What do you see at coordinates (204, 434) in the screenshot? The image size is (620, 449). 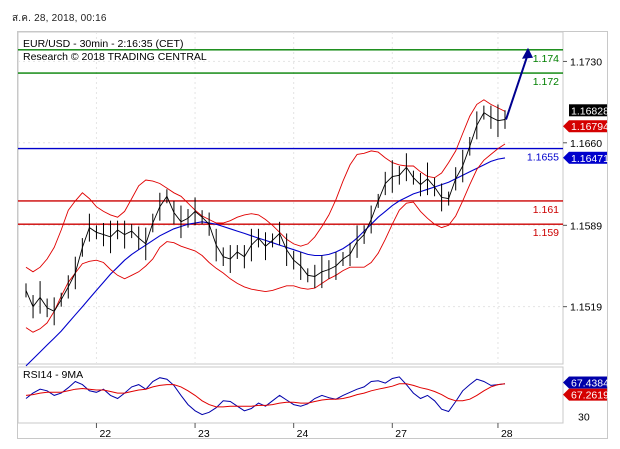 I see `x-tick-label: 23` at bounding box center [204, 434].